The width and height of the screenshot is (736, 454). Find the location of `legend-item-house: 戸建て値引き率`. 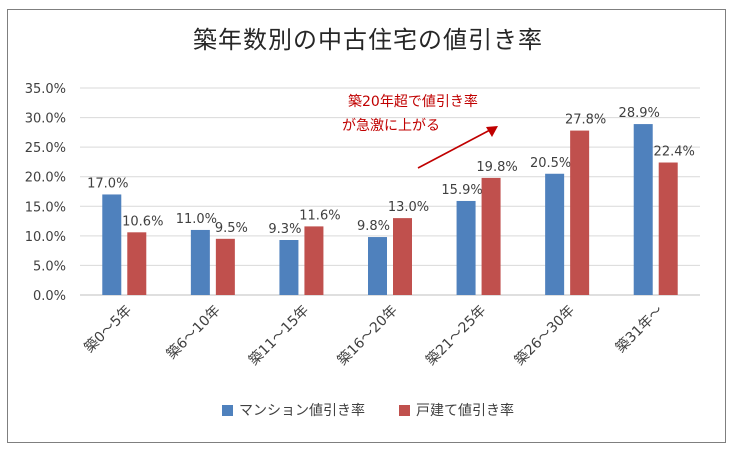

legend-item-house: 戸建て値引き率 is located at coordinates (456, 410).